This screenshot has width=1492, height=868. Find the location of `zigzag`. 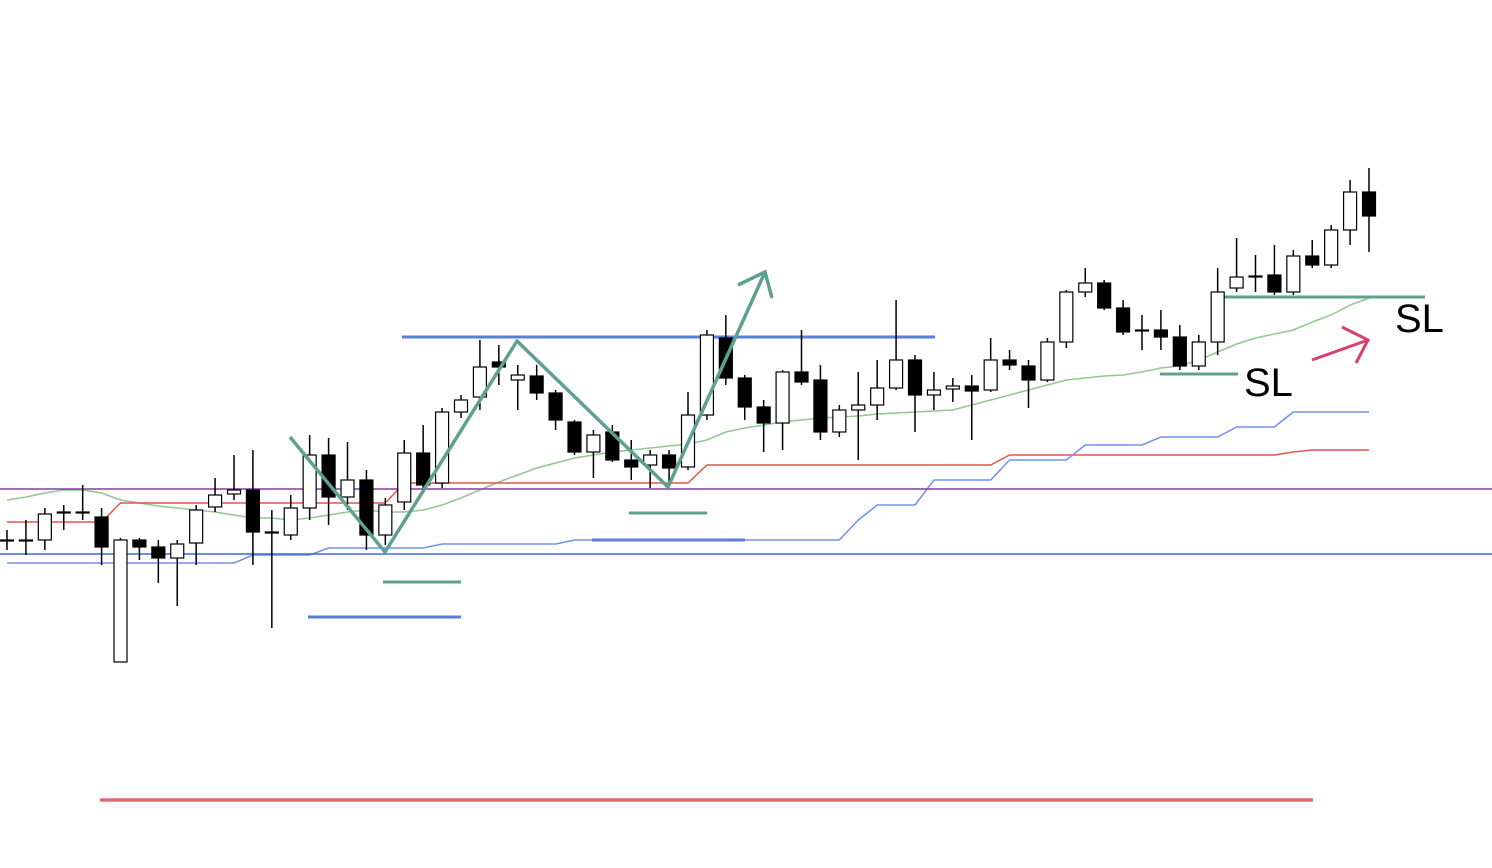

zigzag is located at coordinates (527, 412).